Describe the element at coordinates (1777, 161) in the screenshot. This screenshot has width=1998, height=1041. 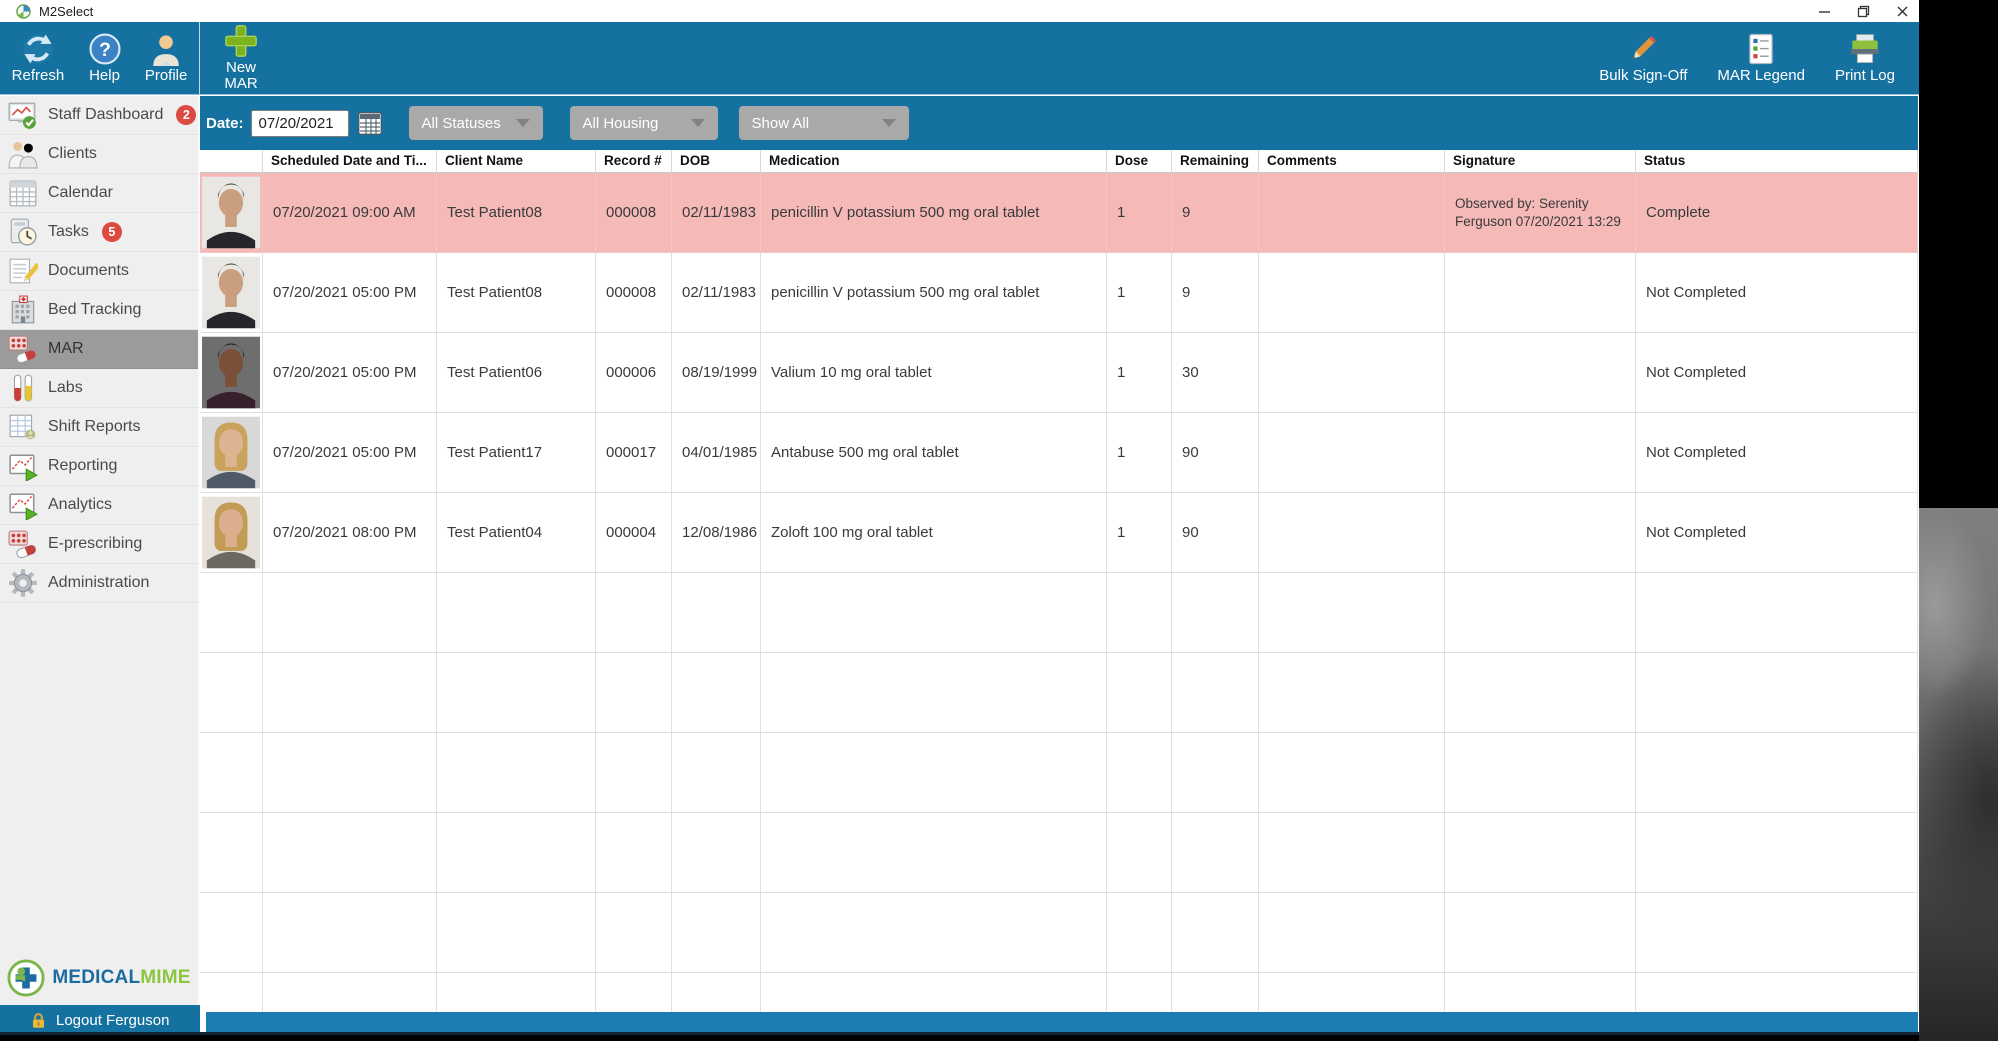
I see `column-header-status: Status` at that location.